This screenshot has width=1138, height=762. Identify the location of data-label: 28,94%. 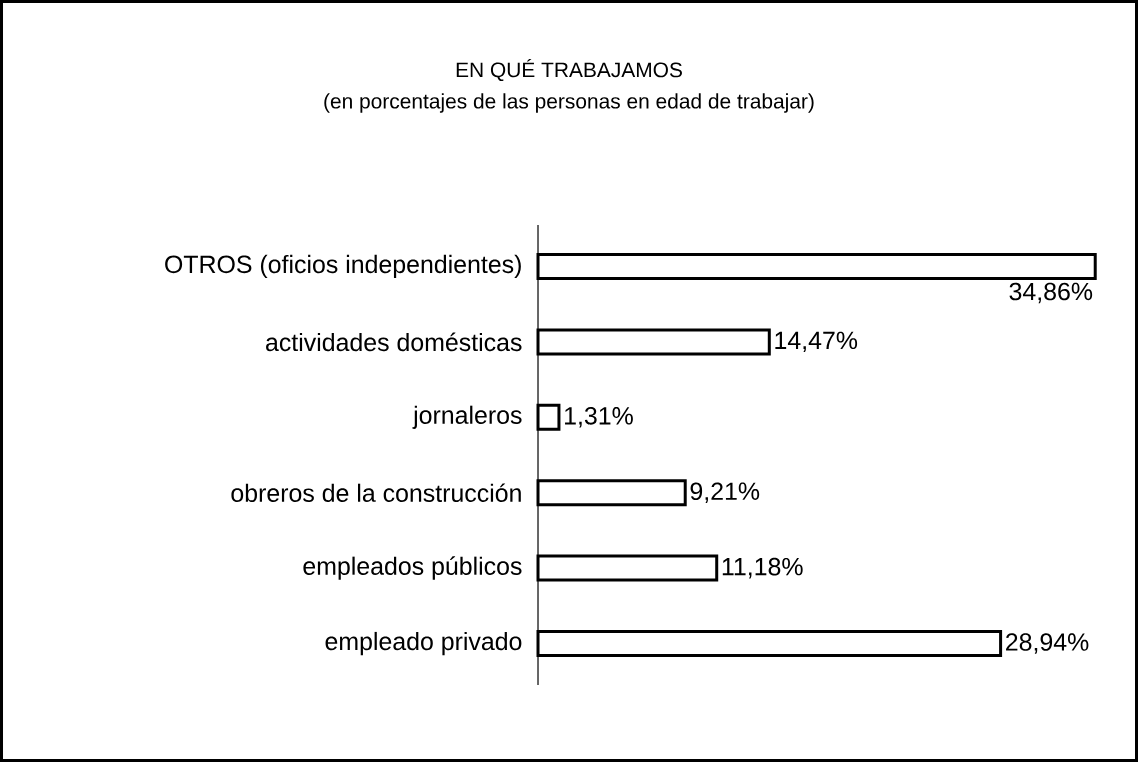
(1047, 643).